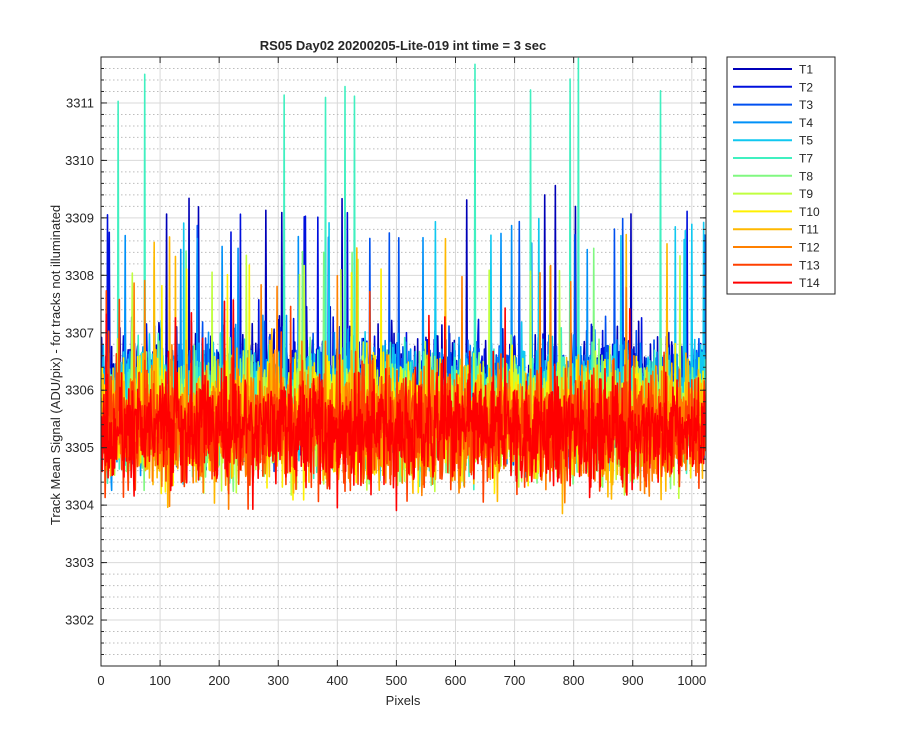 The height and width of the screenshot is (750, 900). I want to click on x-axis-label: Pixels, so click(403, 700).